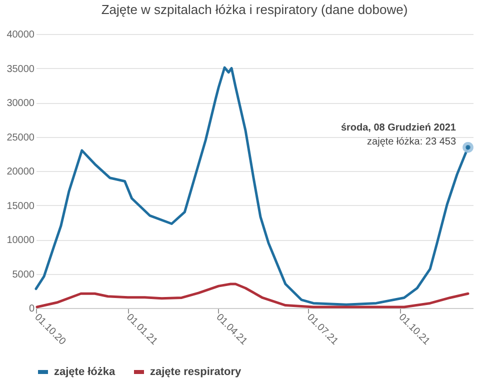 The width and height of the screenshot is (499, 390). What do you see at coordinates (196, 372) in the screenshot?
I see `legend-label: zajęte respiratory` at bounding box center [196, 372].